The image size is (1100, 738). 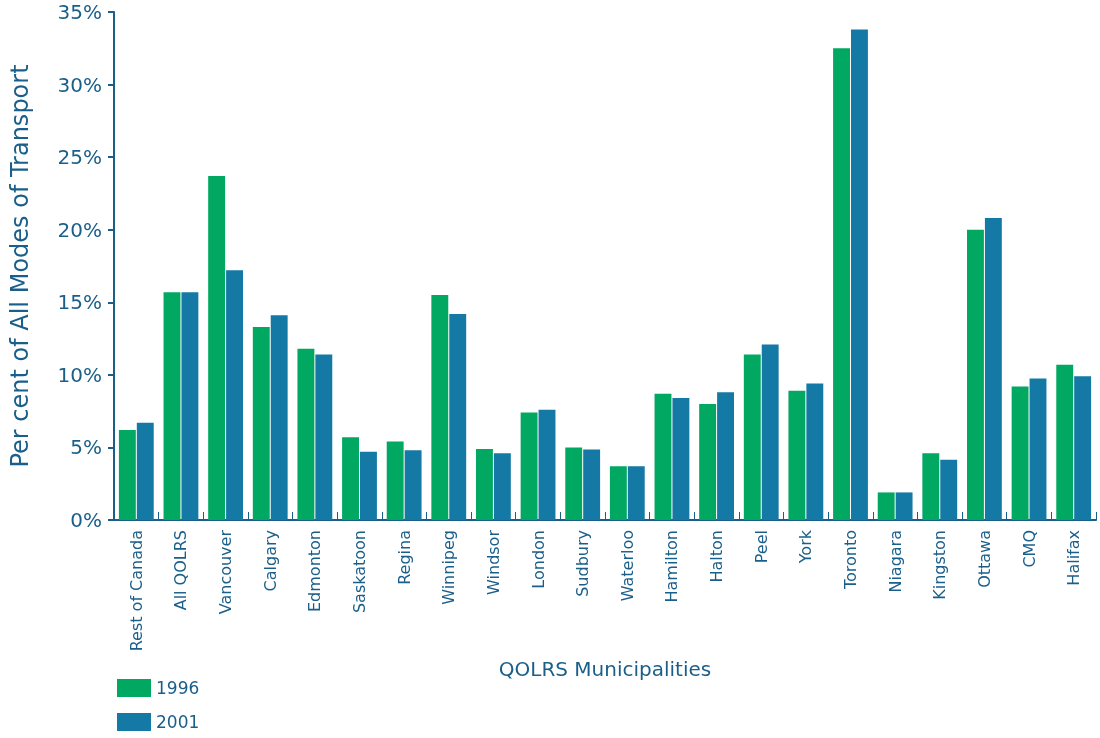 What do you see at coordinates (627, 566) in the screenshot?
I see `x-tick-label: Waterloo` at bounding box center [627, 566].